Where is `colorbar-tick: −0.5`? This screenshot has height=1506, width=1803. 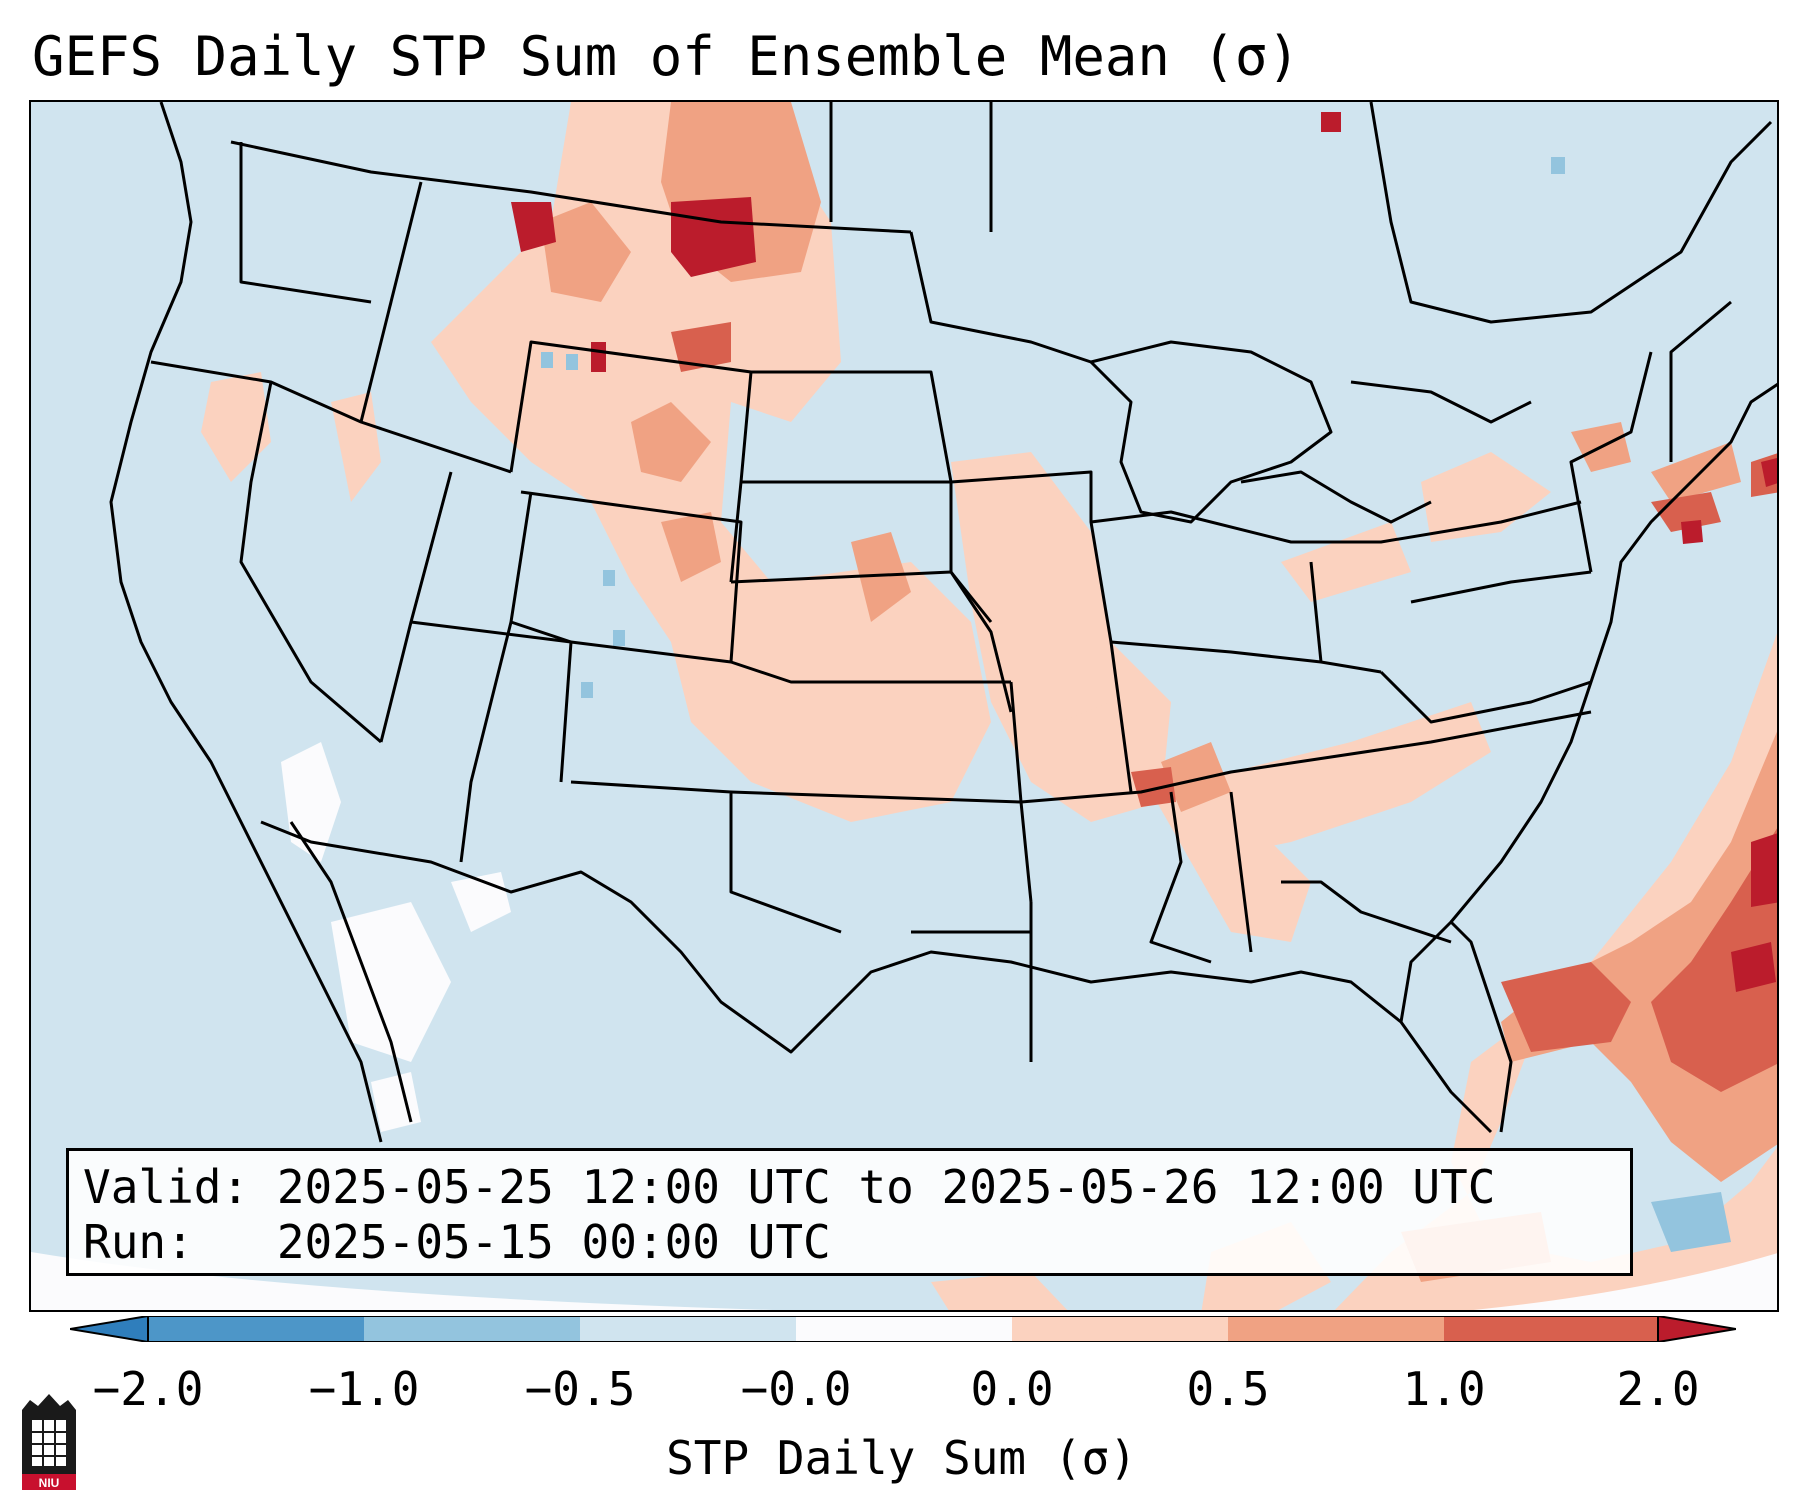
colorbar-tick: −0.5 is located at coordinates (580, 1389).